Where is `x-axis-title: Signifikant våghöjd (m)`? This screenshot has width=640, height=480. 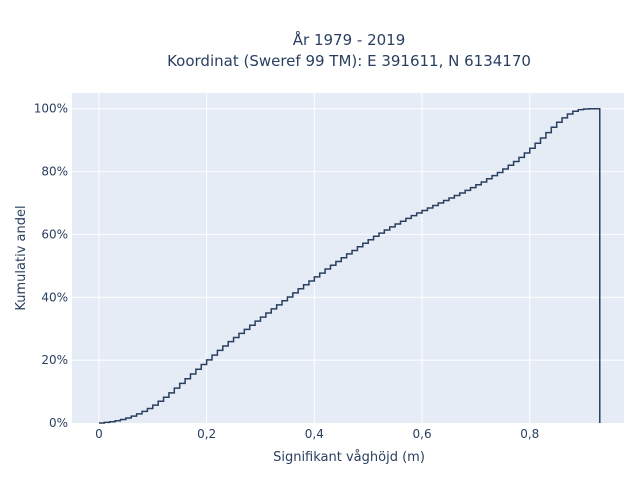 x-axis-title: Signifikant våghöjd (m) is located at coordinates (349, 457).